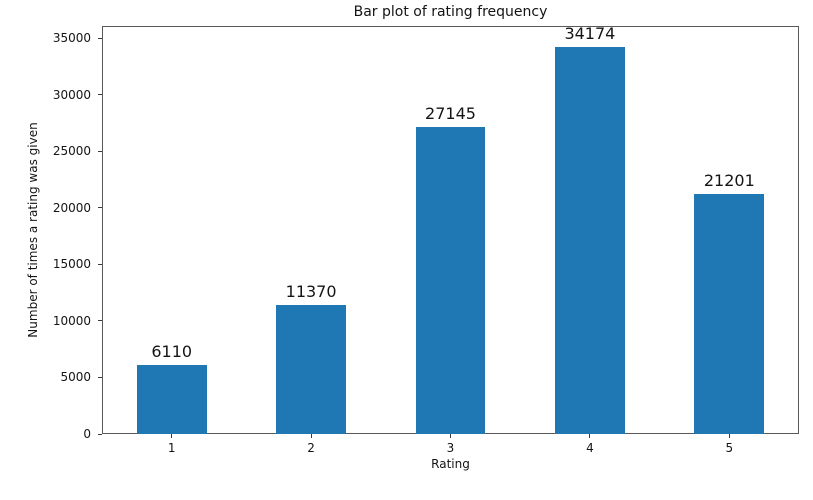 This screenshot has width=813, height=500. What do you see at coordinates (71, 207) in the screenshot?
I see `y-tick-label: 20000` at bounding box center [71, 207].